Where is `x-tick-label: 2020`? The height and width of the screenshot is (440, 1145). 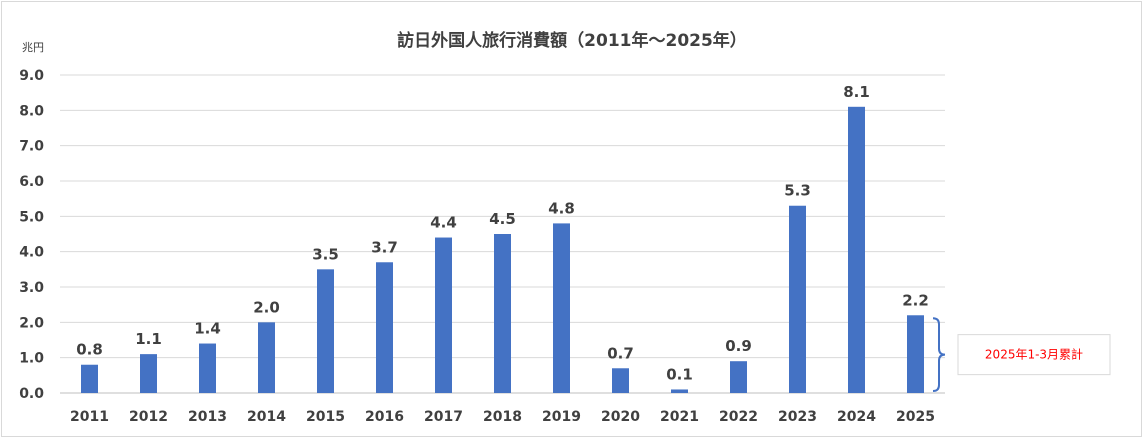 x-tick-label: 2020 is located at coordinates (620, 417).